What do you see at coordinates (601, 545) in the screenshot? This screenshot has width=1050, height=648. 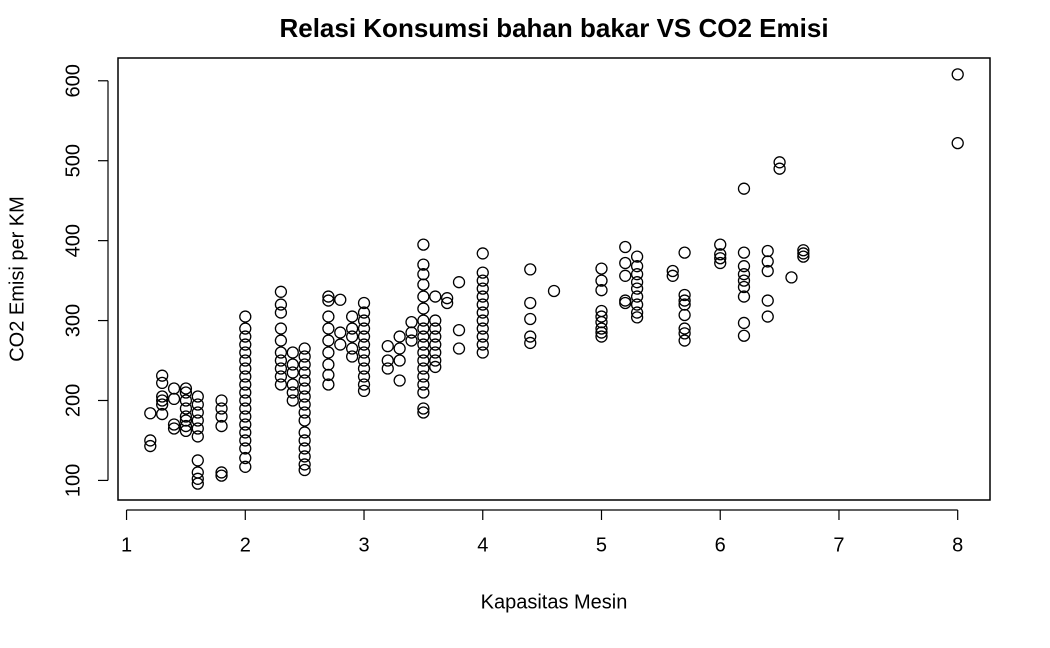 I see `x-tick-label: 5` at bounding box center [601, 545].